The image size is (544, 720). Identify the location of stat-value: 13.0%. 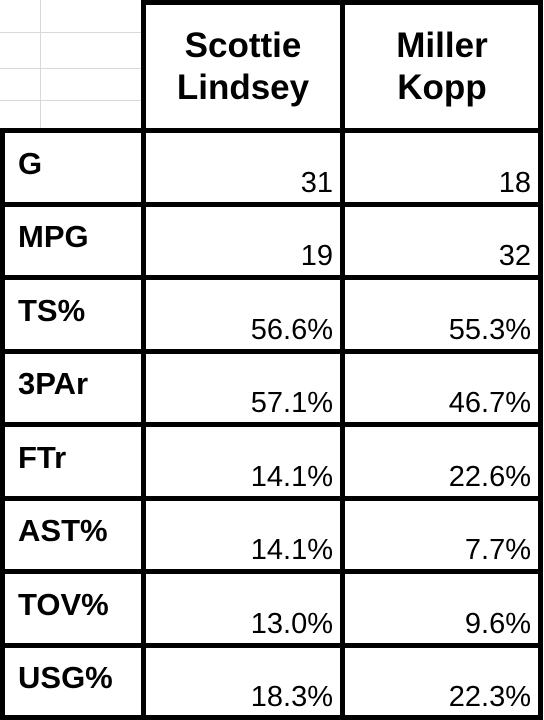
(291, 623).